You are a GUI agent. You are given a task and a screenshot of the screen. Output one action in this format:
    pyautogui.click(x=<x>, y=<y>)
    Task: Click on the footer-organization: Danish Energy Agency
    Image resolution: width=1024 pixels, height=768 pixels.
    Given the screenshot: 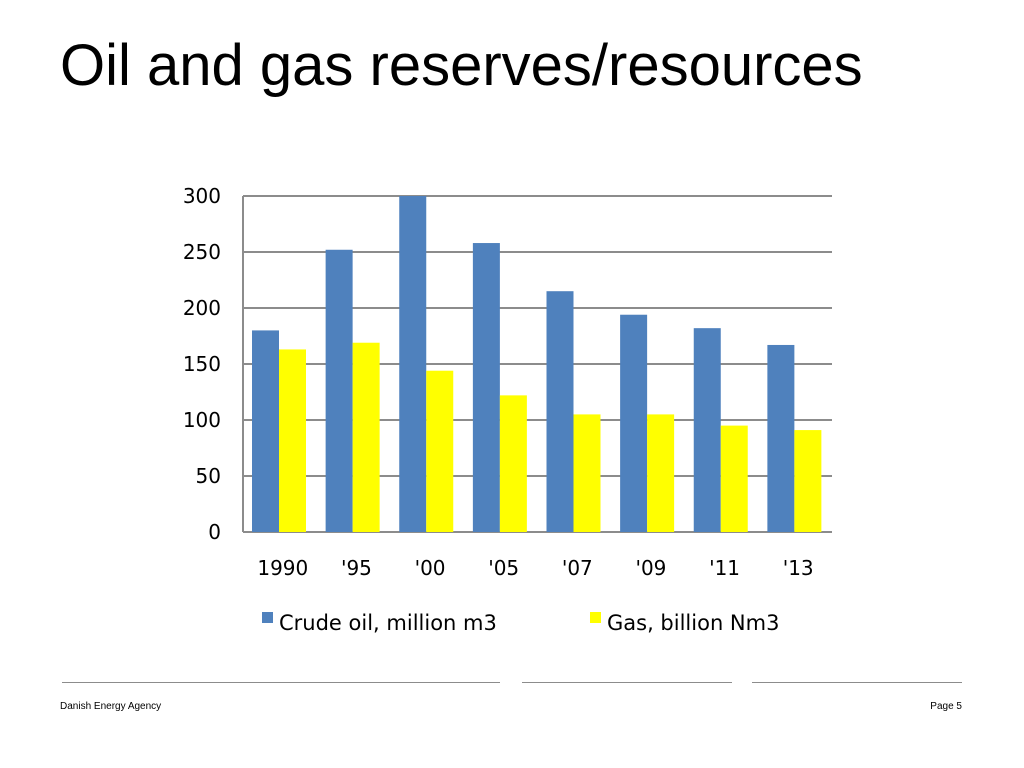 What is the action you would take?
    pyautogui.click(x=111, y=706)
    